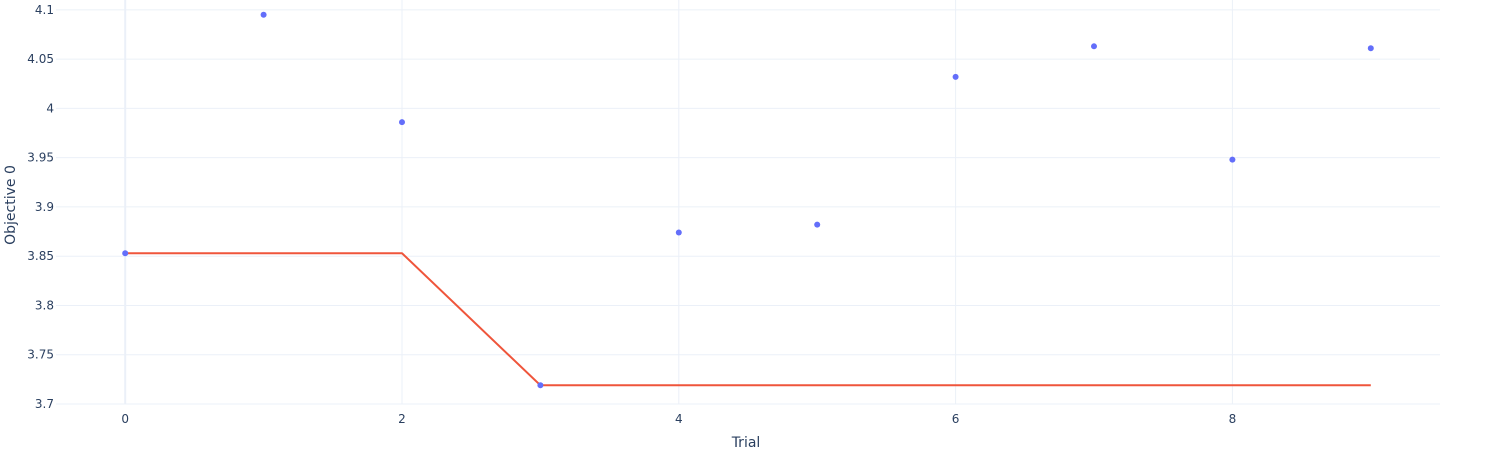  I want to click on y-tick-label: 3.85, so click(40, 256).